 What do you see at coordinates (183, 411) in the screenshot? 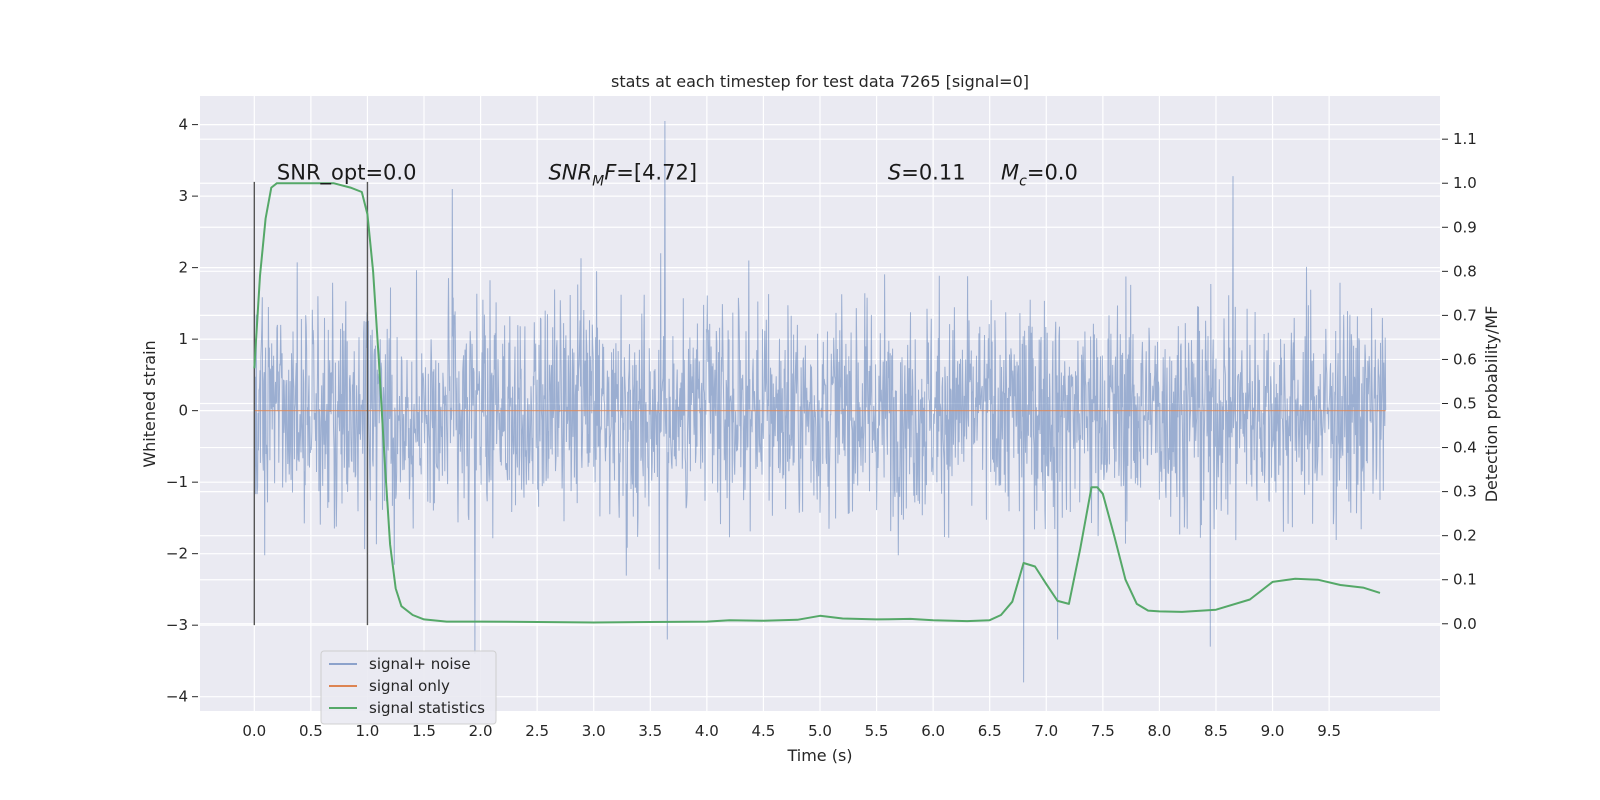
I see `y-tick-label-left: 0` at bounding box center [183, 411].